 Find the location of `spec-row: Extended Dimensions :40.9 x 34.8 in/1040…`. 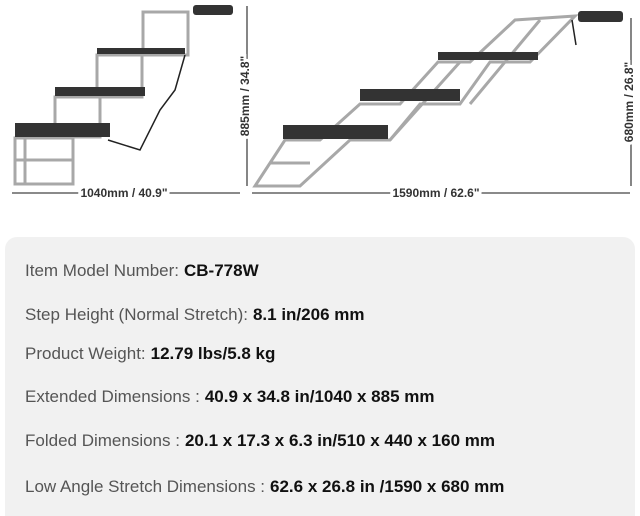

spec-row: Extended Dimensions :40.9 x 34.8 in/1040… is located at coordinates (230, 397).